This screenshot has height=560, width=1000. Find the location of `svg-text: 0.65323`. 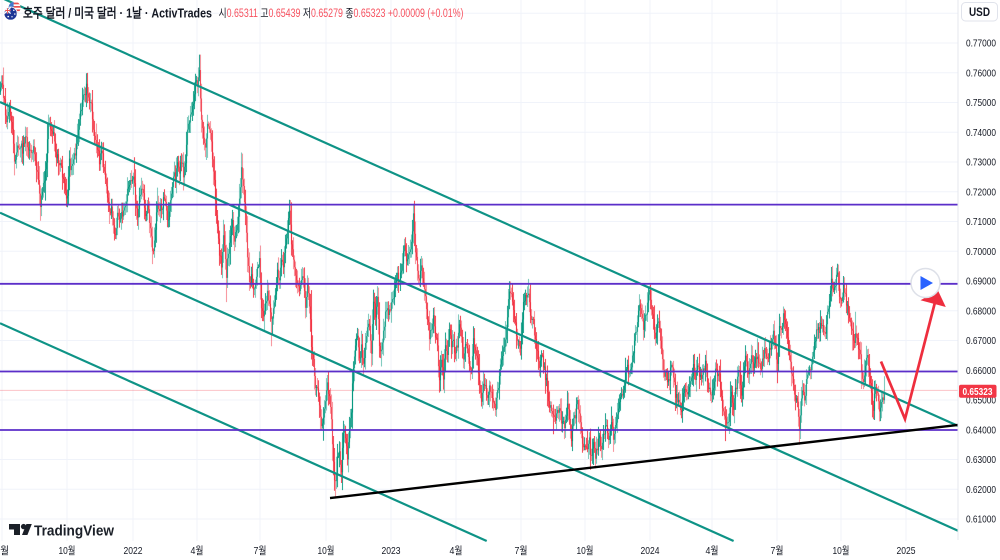

svg-text: 0.65323 is located at coordinates (978, 392).